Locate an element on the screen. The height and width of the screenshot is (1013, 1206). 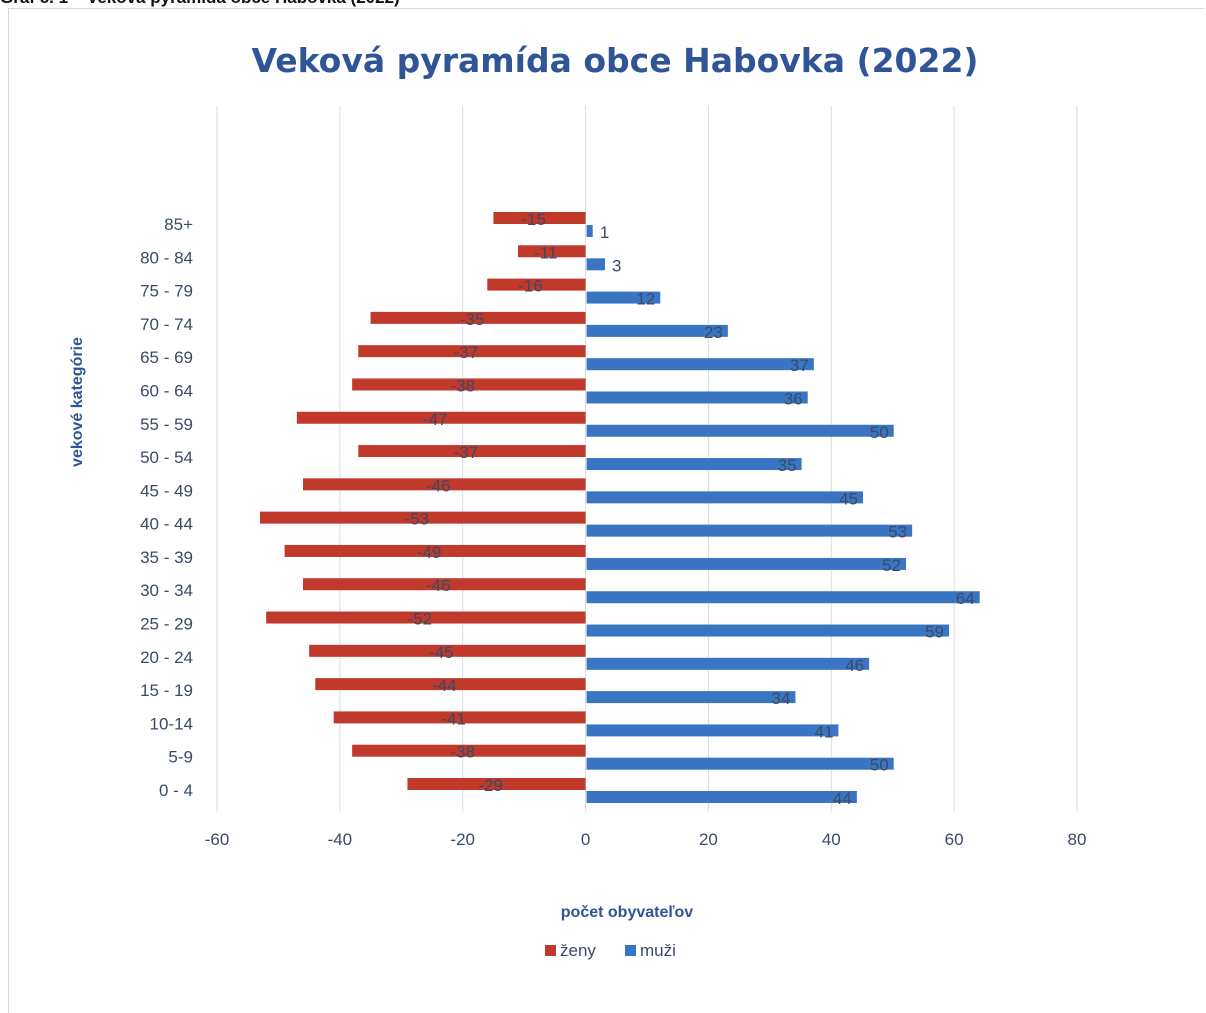
legend-label-muzi: muži is located at coordinates (658, 950).